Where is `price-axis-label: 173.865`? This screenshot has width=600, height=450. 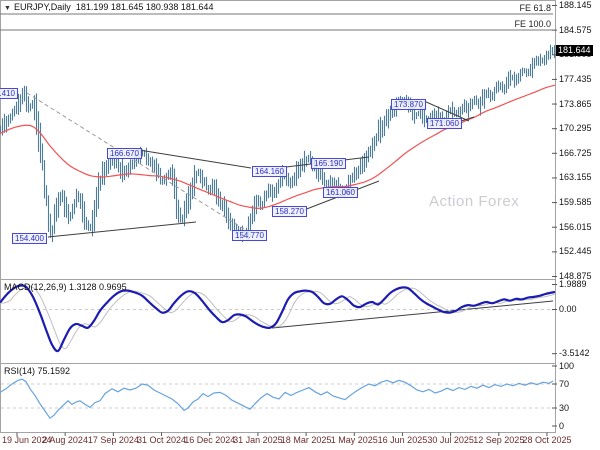
price-axis-label: 173.865 is located at coordinates (575, 103).